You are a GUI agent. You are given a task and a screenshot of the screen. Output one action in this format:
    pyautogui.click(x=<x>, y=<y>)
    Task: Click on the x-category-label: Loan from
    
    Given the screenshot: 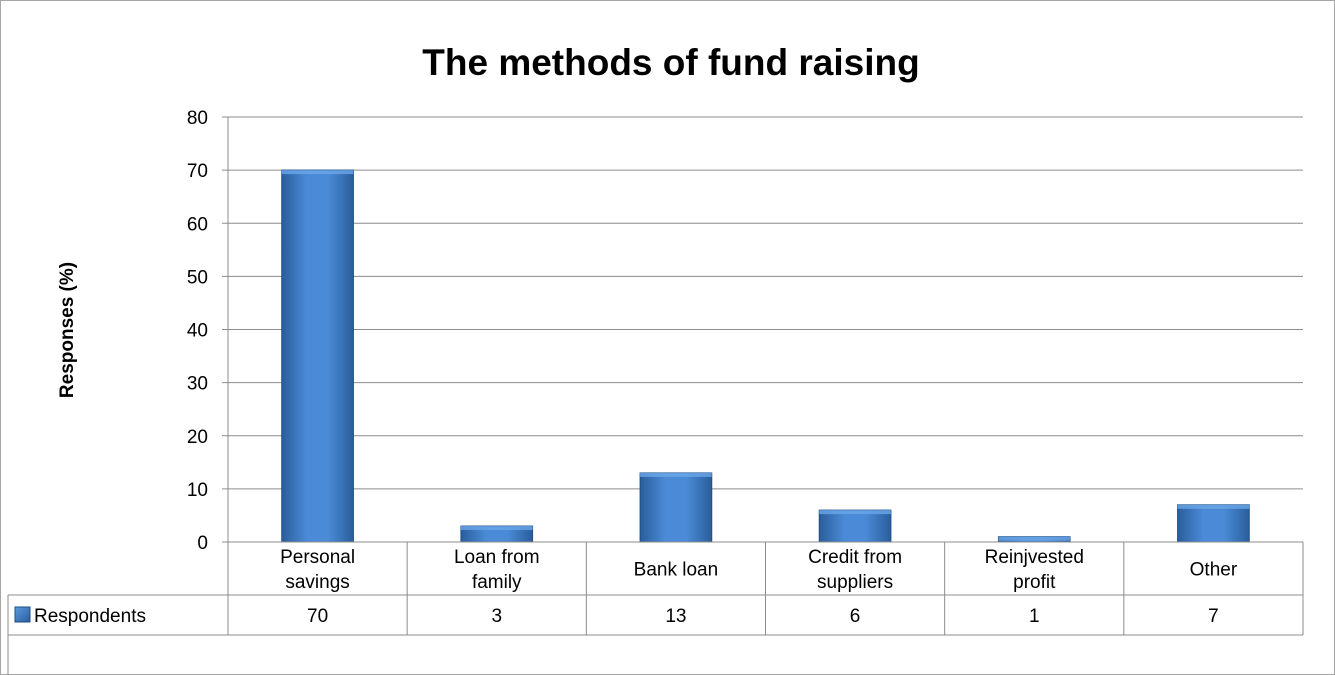 What is the action you would take?
    pyautogui.click(x=497, y=557)
    